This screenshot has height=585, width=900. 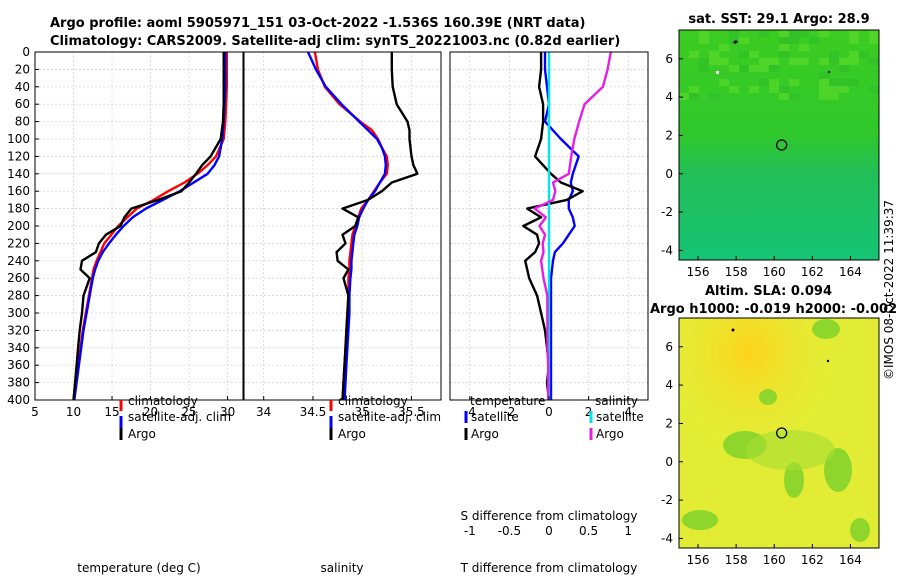 What do you see at coordinates (411, 412) in the screenshot?
I see `x-tick-label: 35.5` at bounding box center [411, 412].